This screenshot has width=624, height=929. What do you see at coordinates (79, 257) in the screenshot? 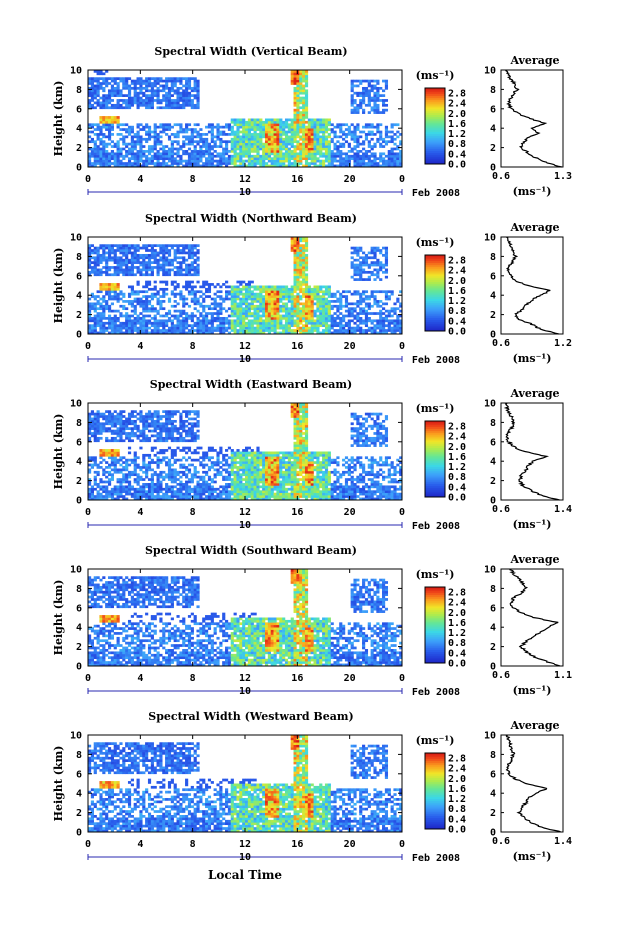
I see `y-tick-label: 8` at bounding box center [79, 257].